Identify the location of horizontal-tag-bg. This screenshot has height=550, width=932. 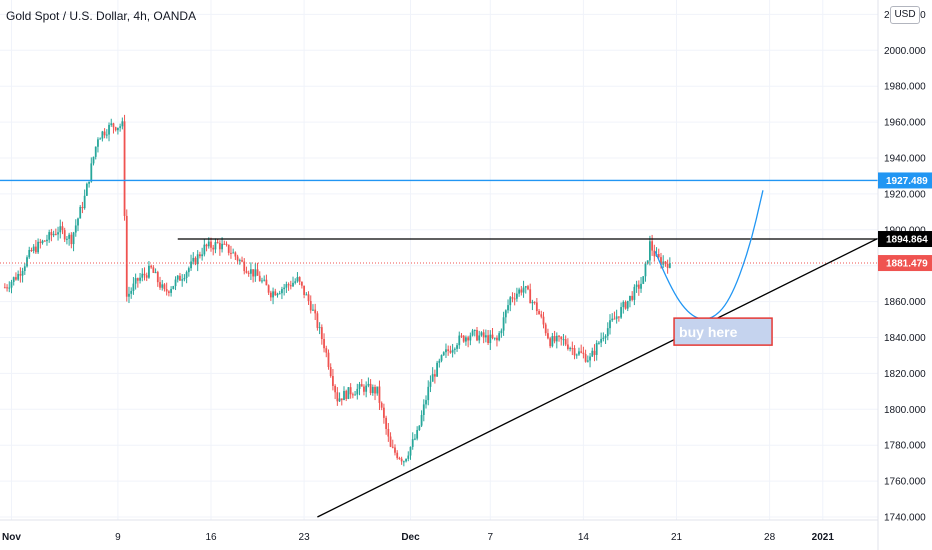
(905, 239).